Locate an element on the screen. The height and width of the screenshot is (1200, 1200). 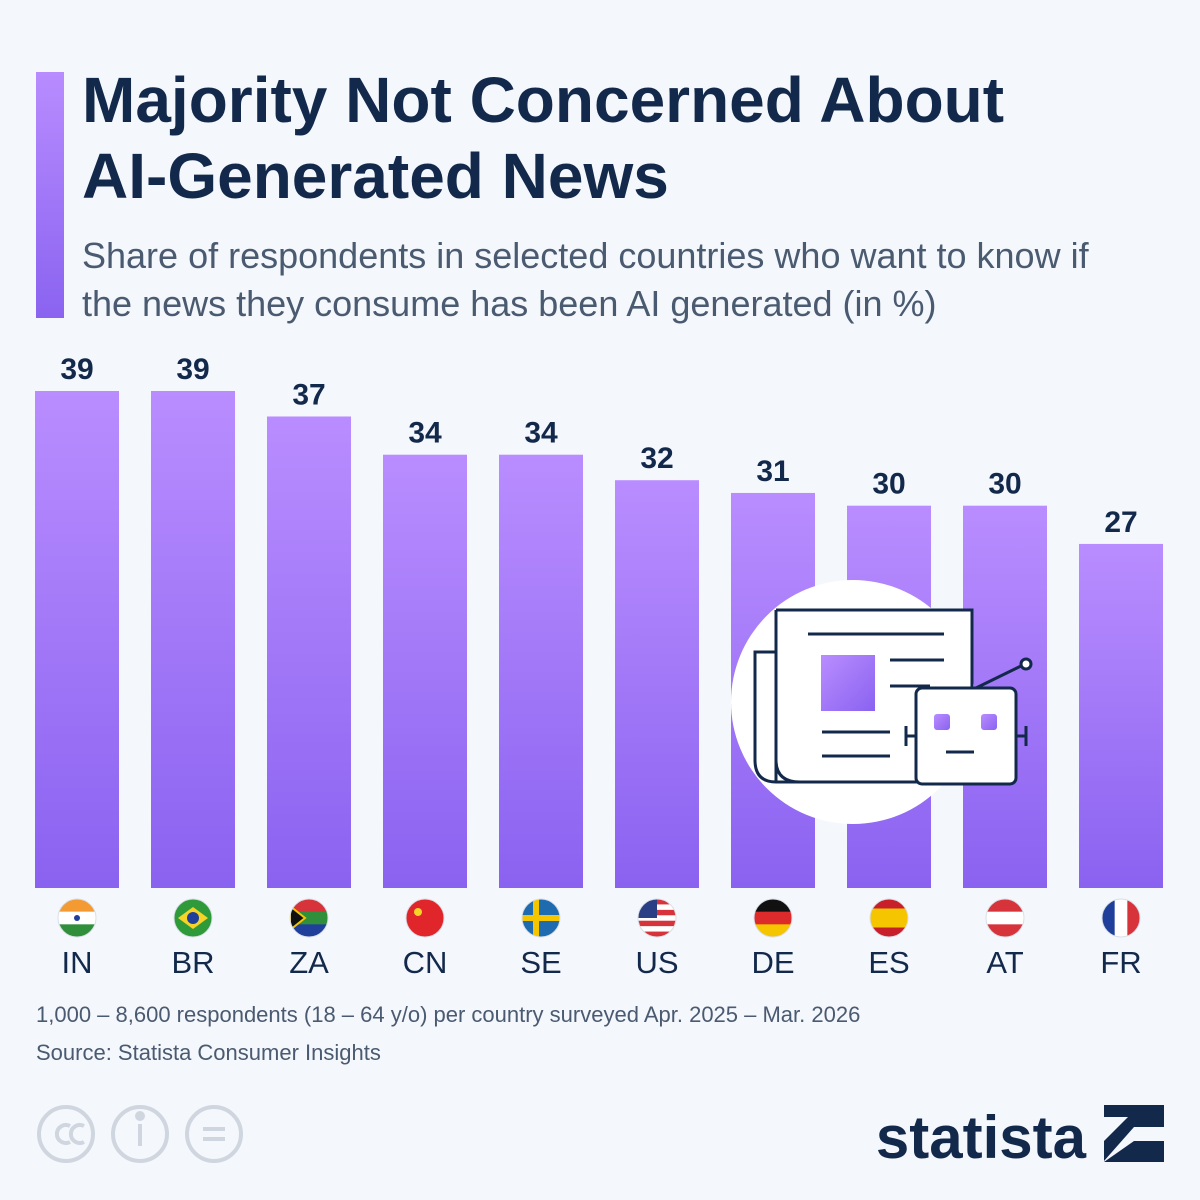
nd-icon is located at coordinates (214, 1134).